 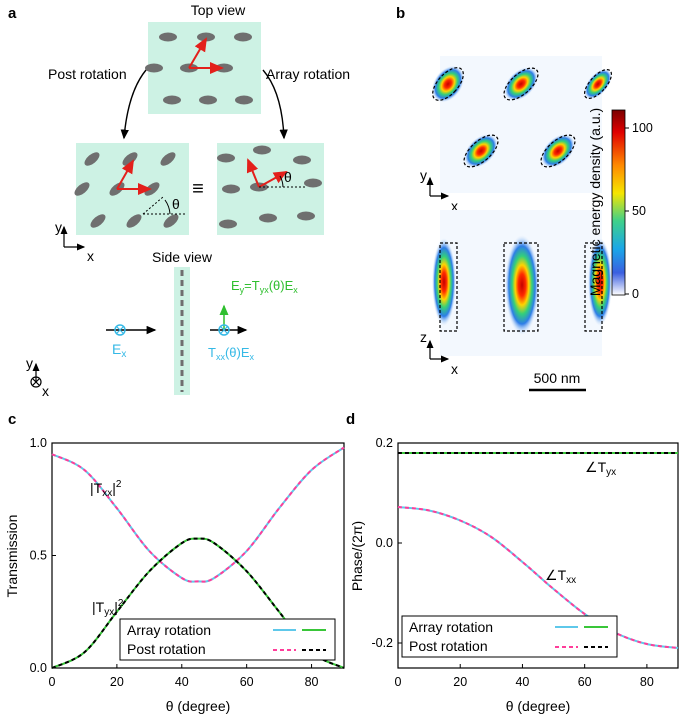 What do you see at coordinates (74, 241) in the screenshot?
I see `axes-xy-a: y x` at bounding box center [74, 241].